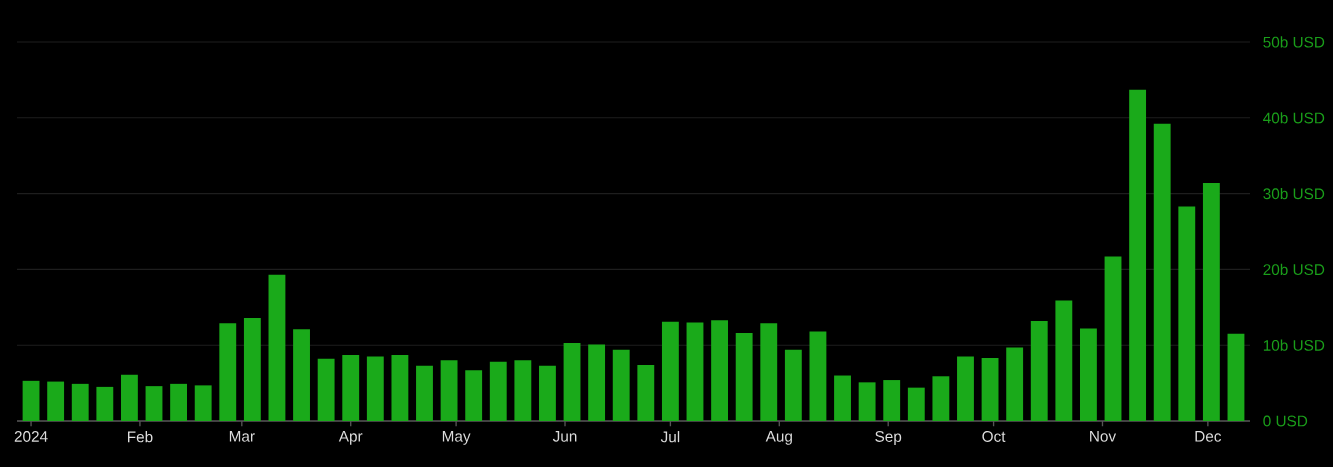  Describe the element at coordinates (1294, 193) in the screenshot. I see `y-tick-label: 30b USD` at that location.